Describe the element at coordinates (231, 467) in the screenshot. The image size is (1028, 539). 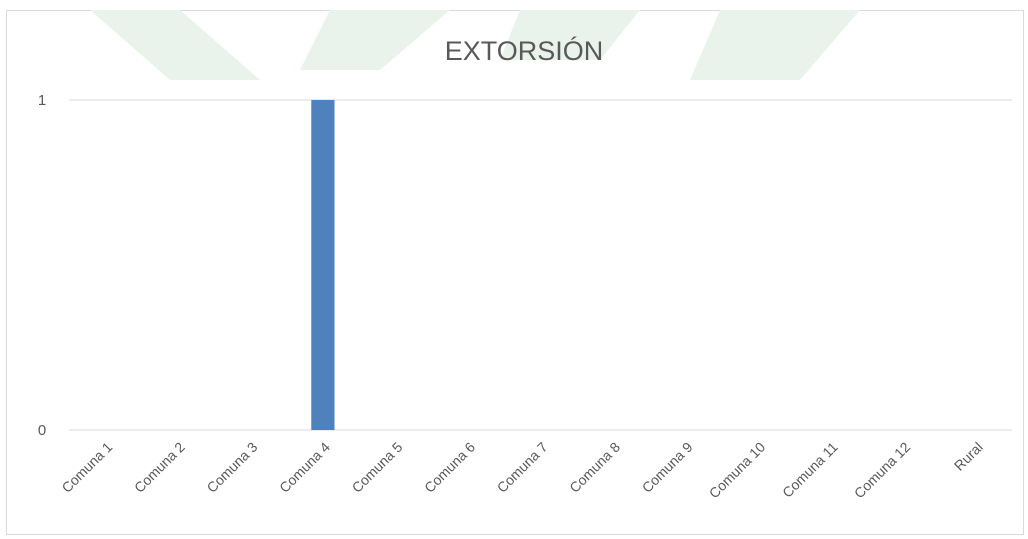
I see `x-category-label: Comuna 3` at that location.